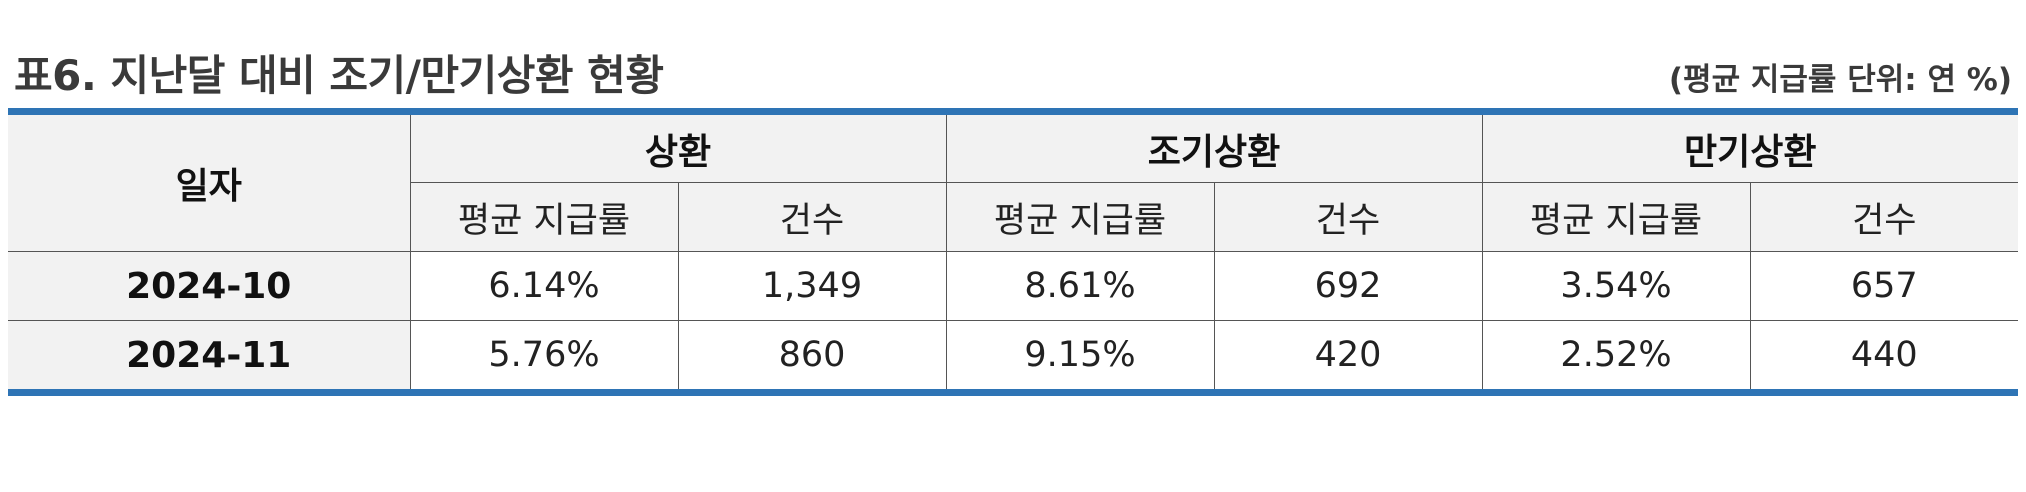 The height and width of the screenshot is (492, 2026). What do you see at coordinates (1080, 356) in the screenshot?
I see `cell-early-avg-rate: 9.15%` at bounding box center [1080, 356].